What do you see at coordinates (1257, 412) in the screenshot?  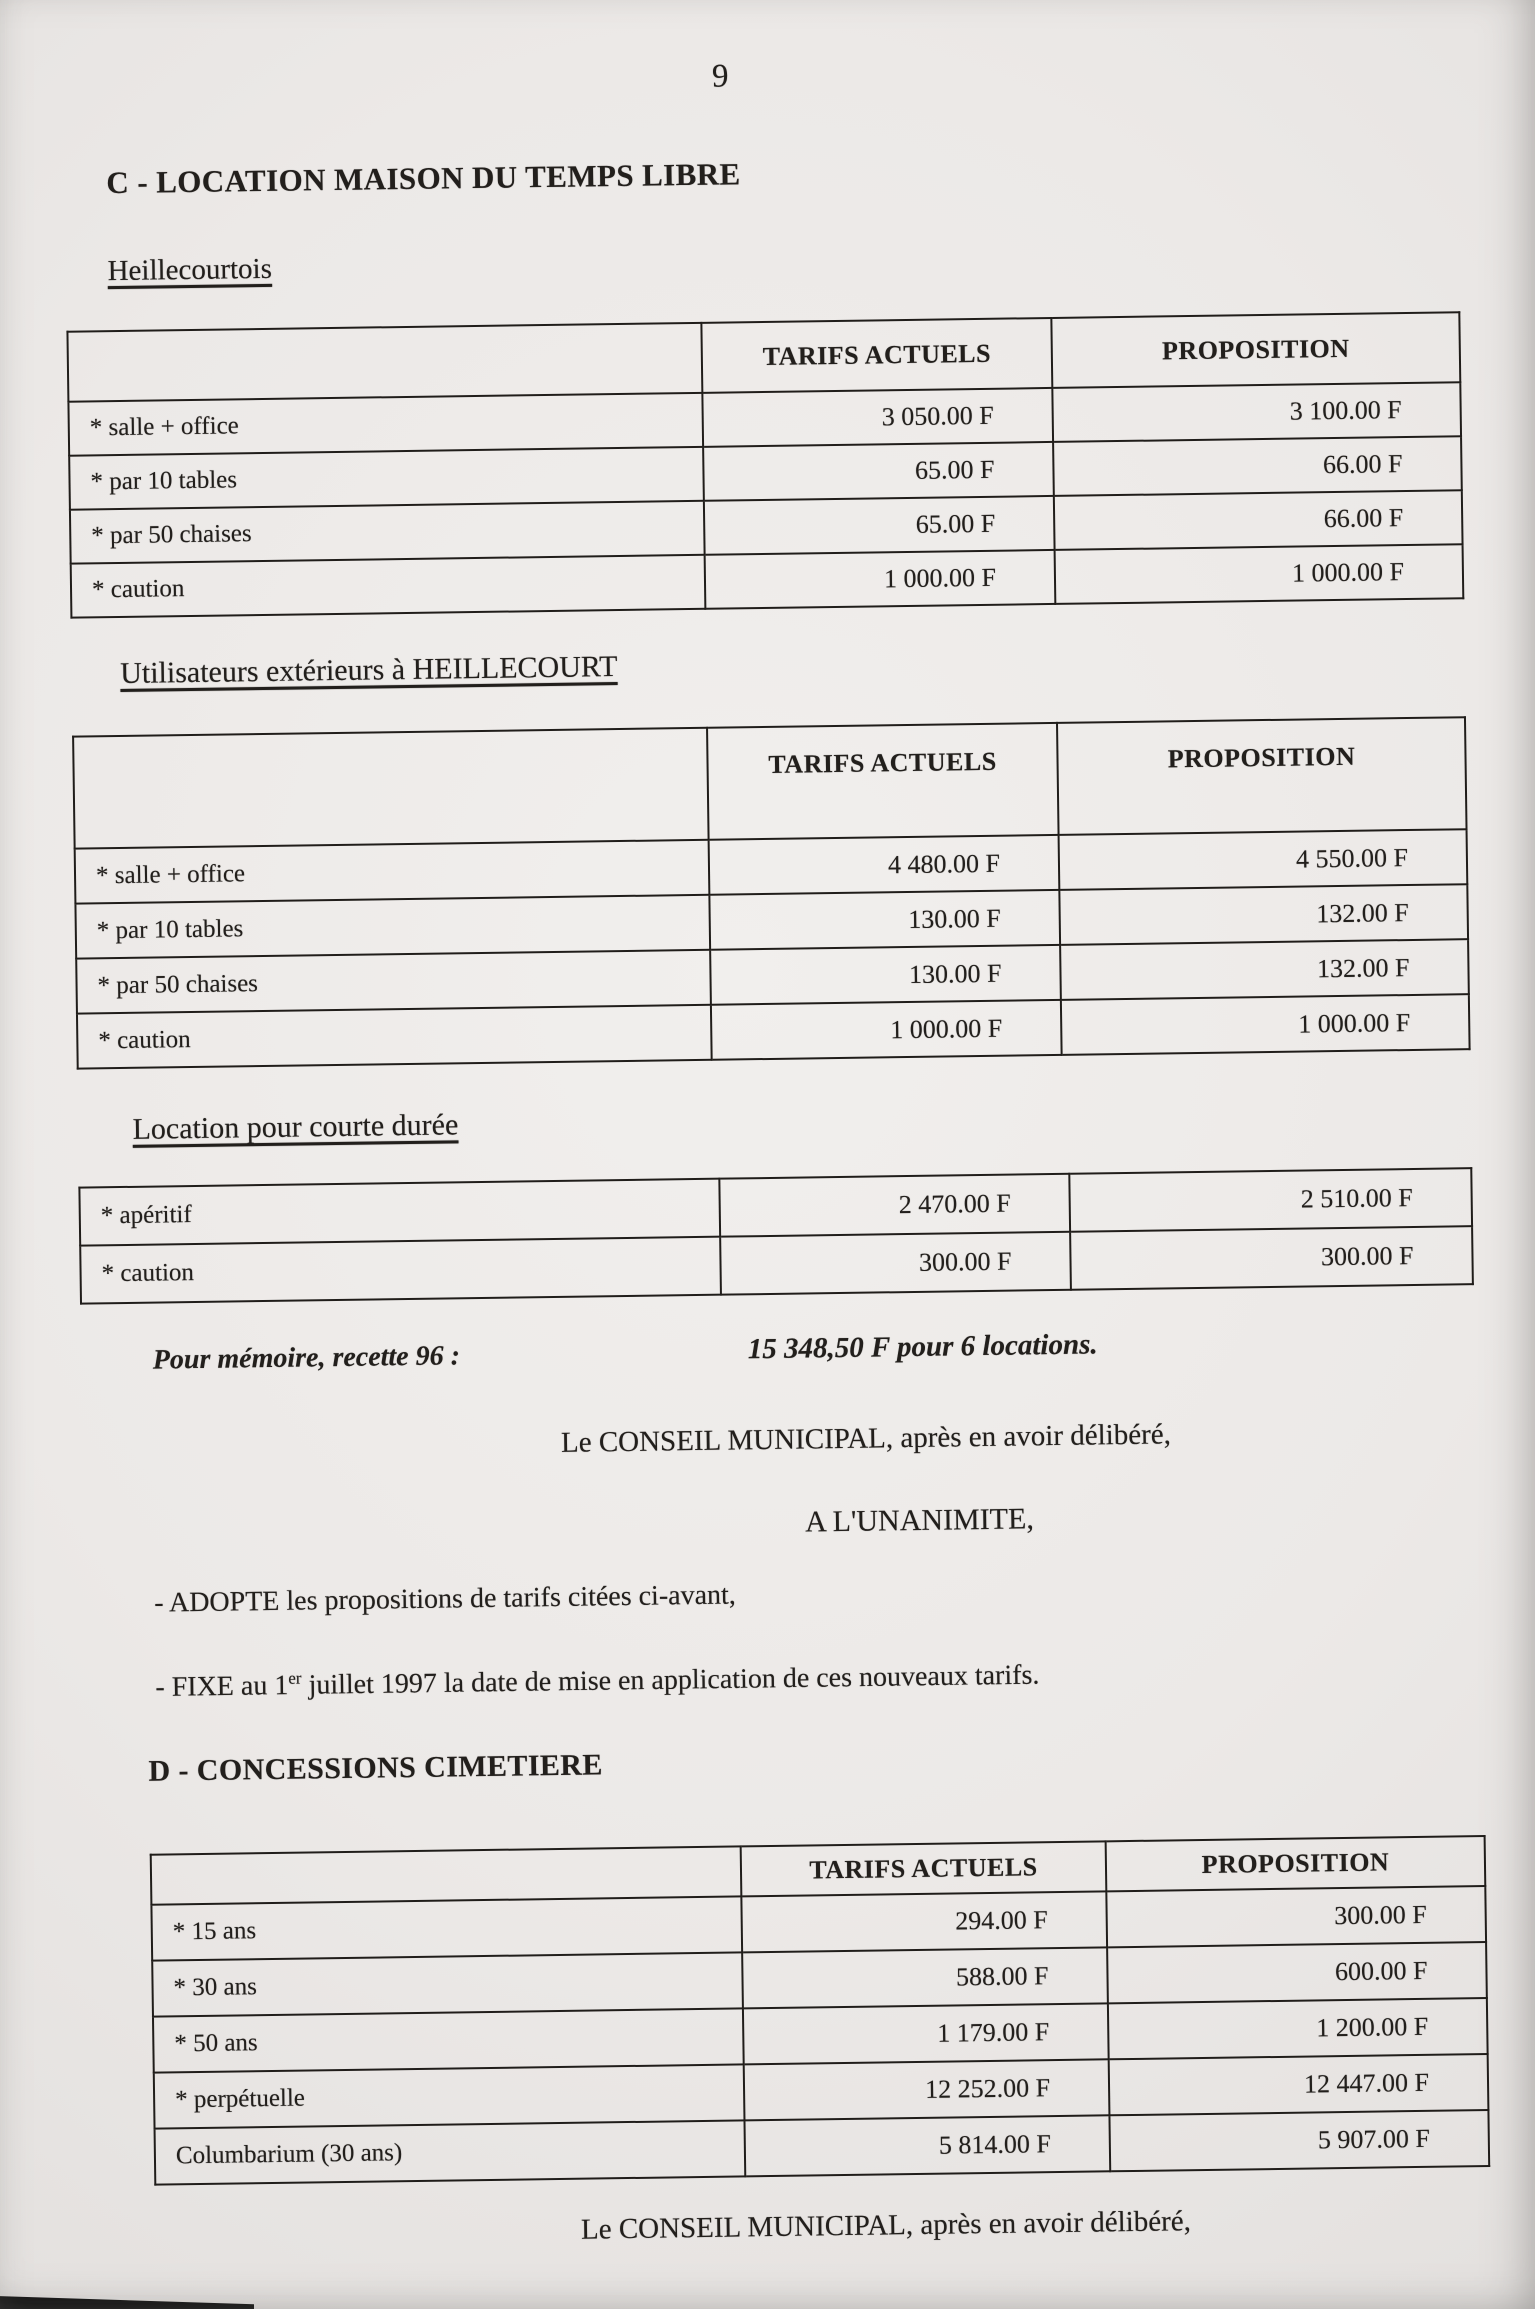 I see `proposition-cell: 3 100.00 F` at bounding box center [1257, 412].